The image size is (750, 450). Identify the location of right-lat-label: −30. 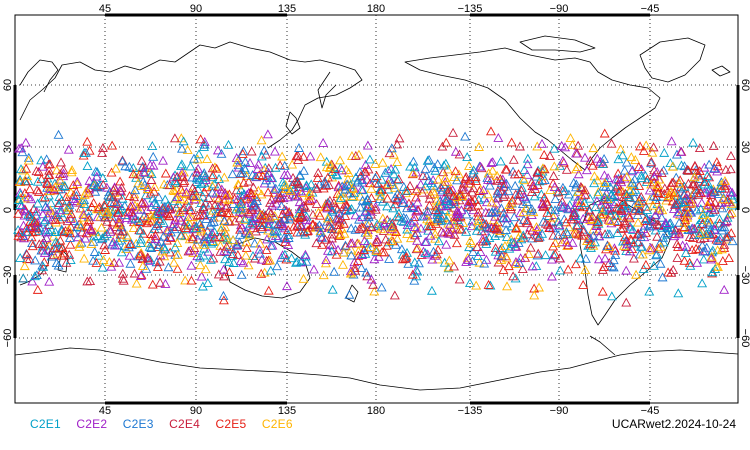
(744, 275).